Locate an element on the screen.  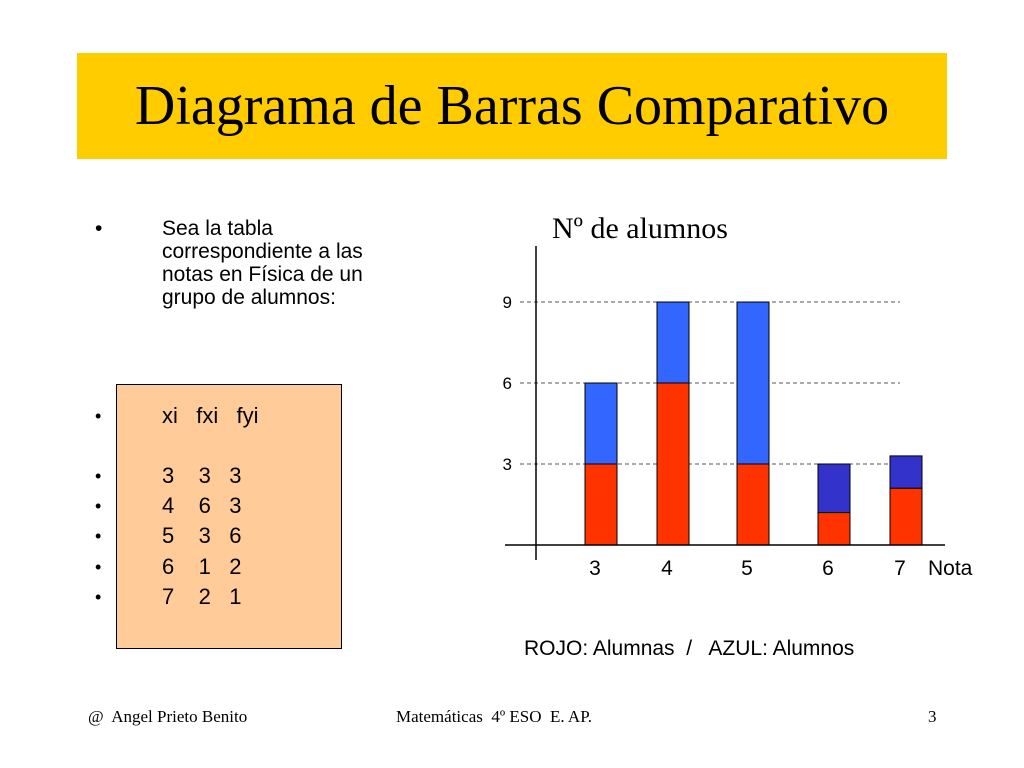
table-header-row: • xi fxi fyi is located at coordinates (177, 416).